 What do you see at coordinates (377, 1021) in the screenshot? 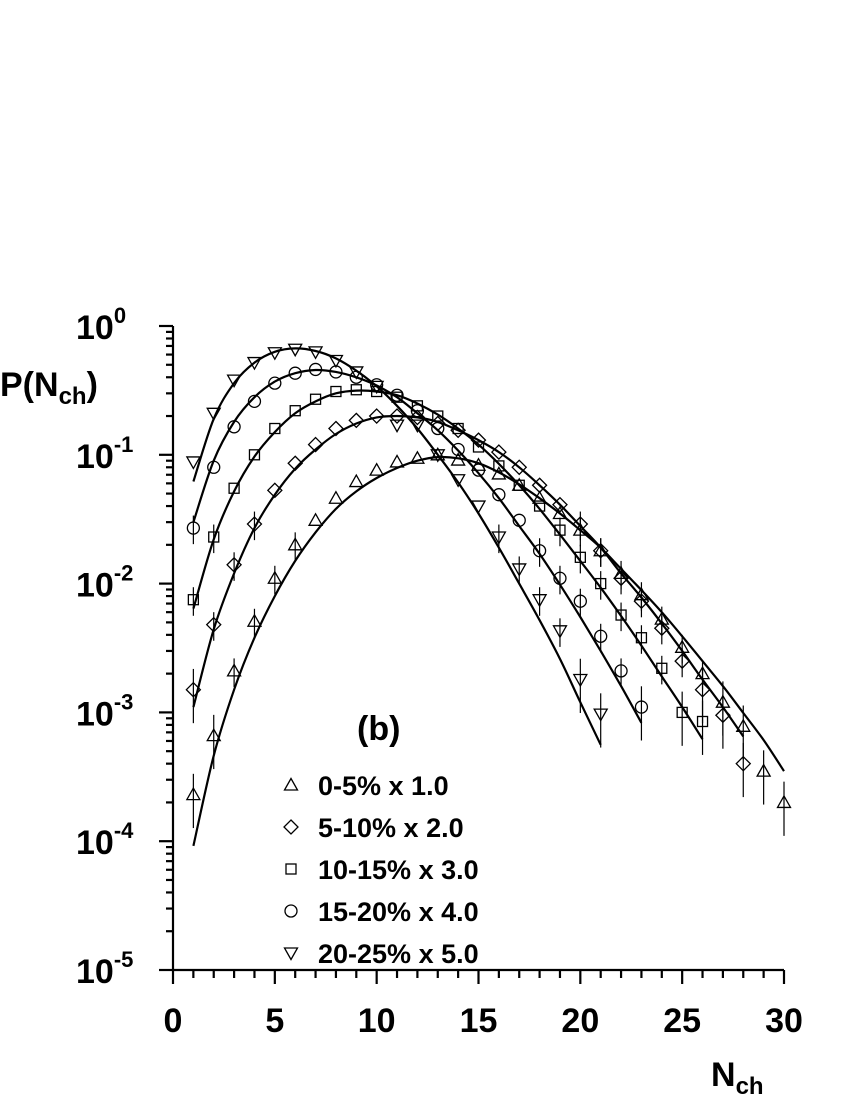
I see `x-tick-label: 10` at bounding box center [377, 1021].